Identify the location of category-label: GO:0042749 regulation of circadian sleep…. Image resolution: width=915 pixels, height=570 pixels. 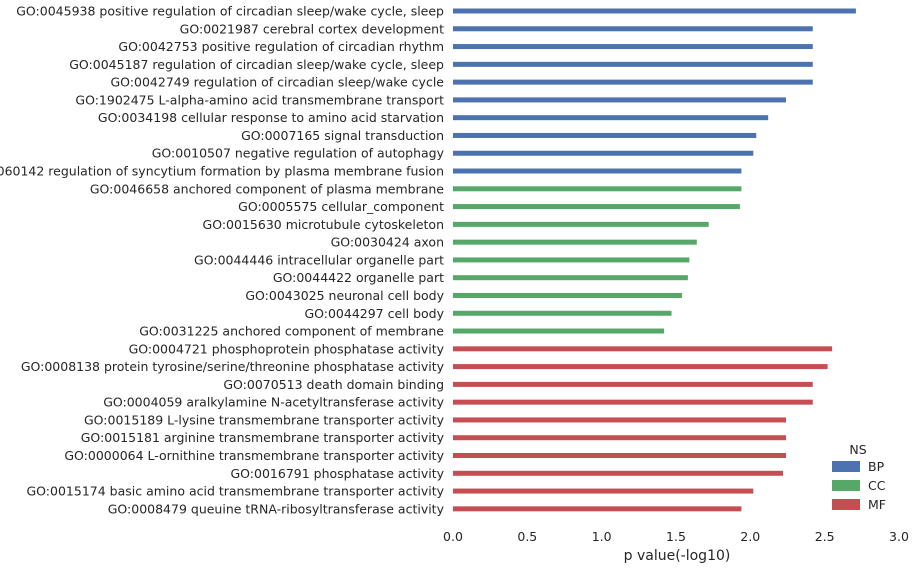
(277, 82).